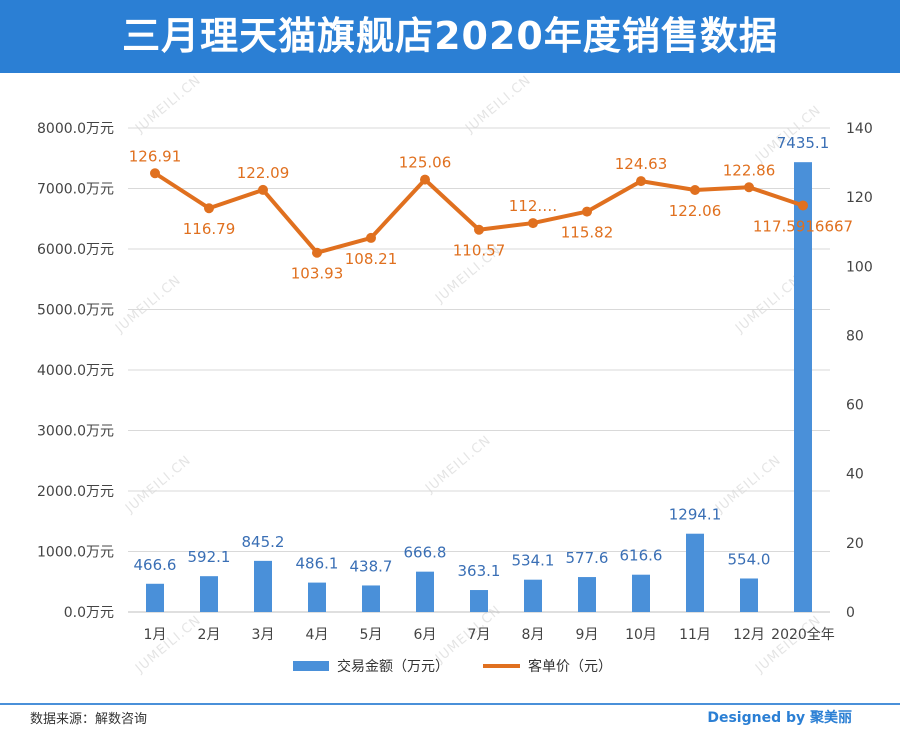  Describe the element at coordinates (263, 635) in the screenshot. I see `x-tick-label: 3月` at that location.